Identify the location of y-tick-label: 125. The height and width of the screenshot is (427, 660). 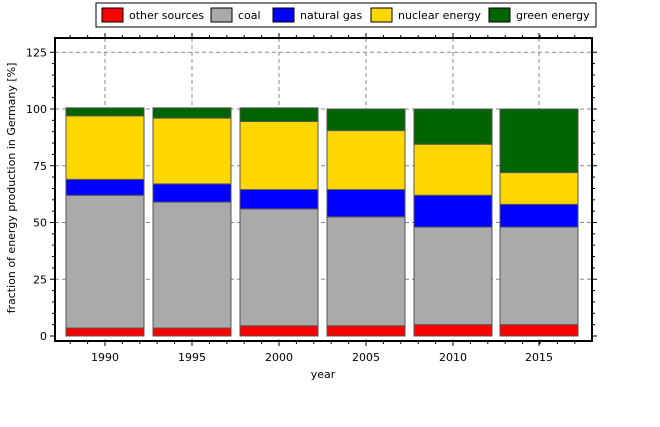
(36, 52).